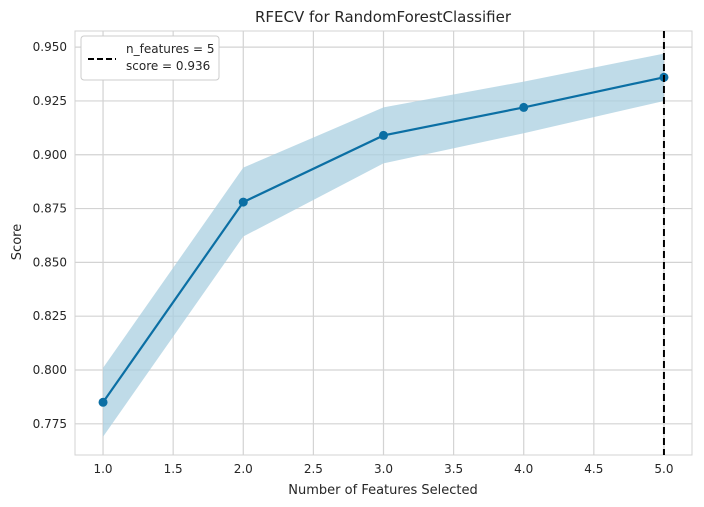 The height and width of the screenshot is (507, 704). Describe the element at coordinates (50, 101) in the screenshot. I see `y-tick-label: 0.925` at that location.